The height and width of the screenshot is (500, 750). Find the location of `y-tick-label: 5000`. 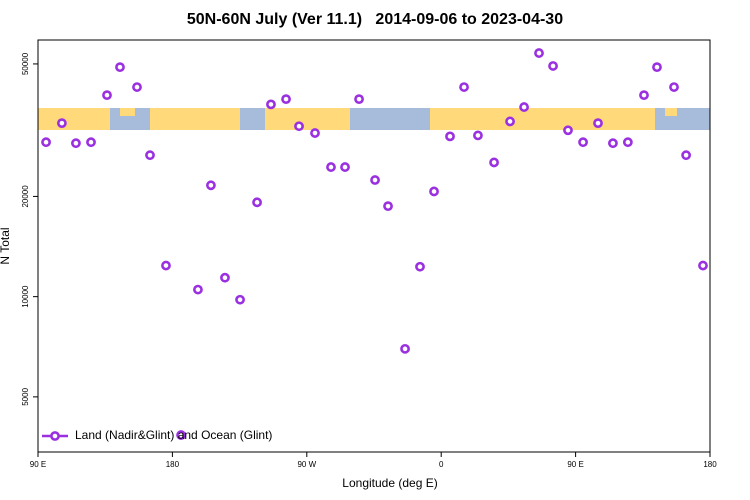

y-tick-label: 5000 is located at coordinates (25, 396).